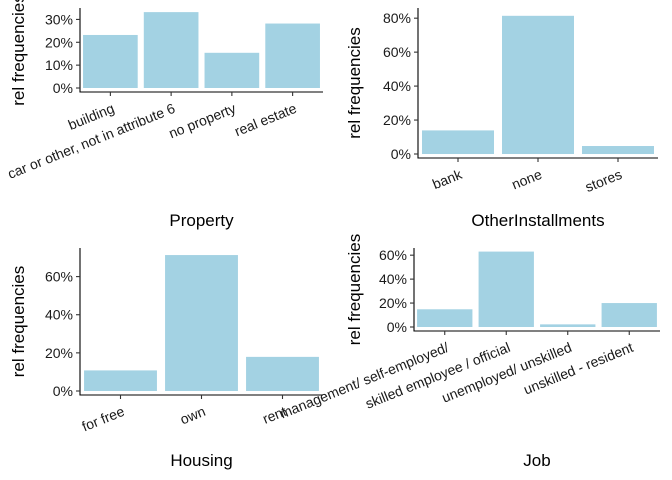 This screenshot has height=480, width=672. What do you see at coordinates (397, 18) in the screenshot?
I see `y-tick-label: 80%` at bounding box center [397, 18].